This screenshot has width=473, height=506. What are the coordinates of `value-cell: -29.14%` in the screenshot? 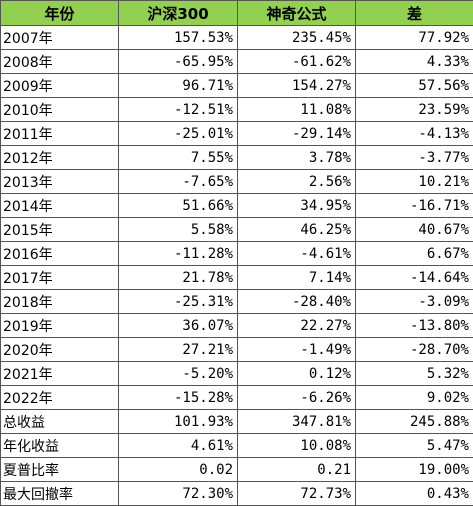 It's located at (297, 134).